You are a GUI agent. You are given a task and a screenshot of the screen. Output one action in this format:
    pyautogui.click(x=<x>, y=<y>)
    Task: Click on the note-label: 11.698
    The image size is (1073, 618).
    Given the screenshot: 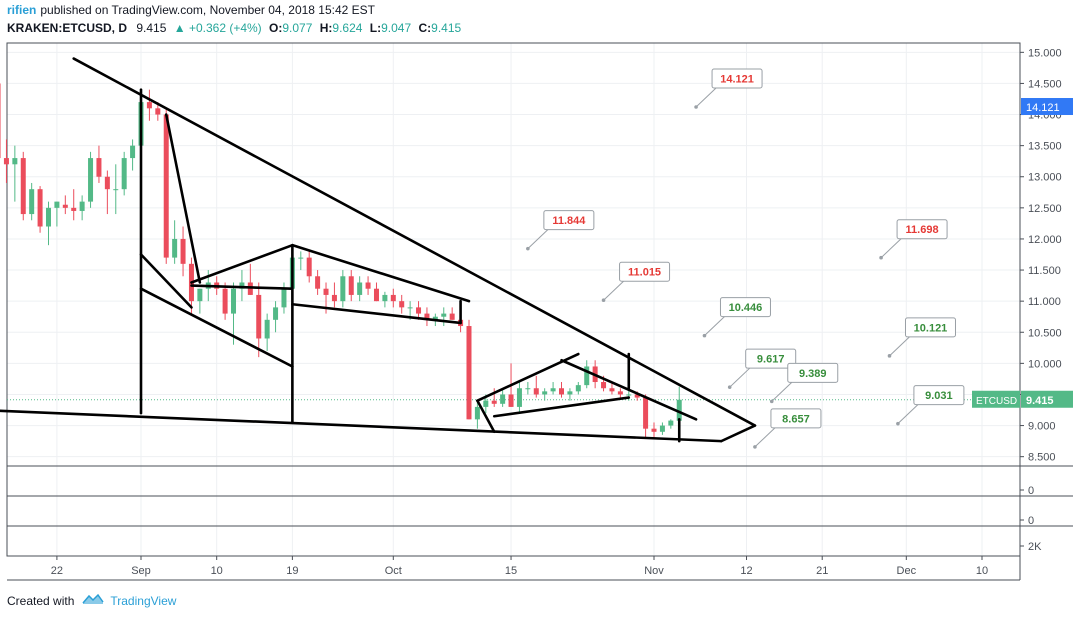 What is the action you would take?
    pyautogui.click(x=922, y=230)
    